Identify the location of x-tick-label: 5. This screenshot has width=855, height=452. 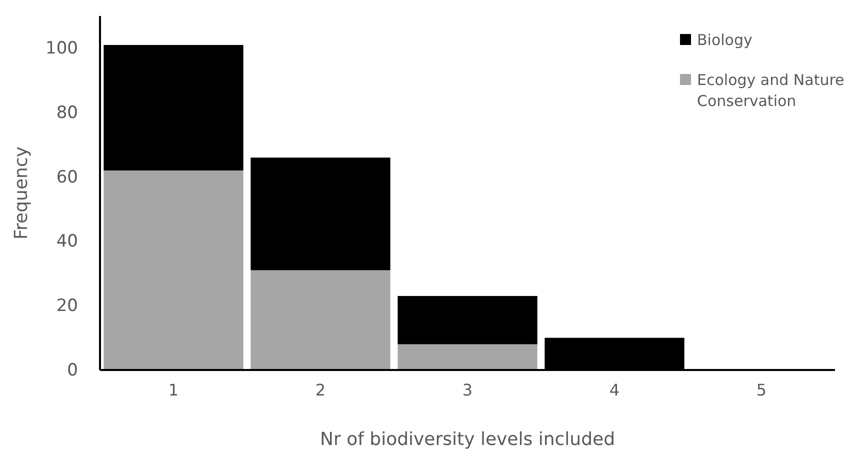
(761, 390).